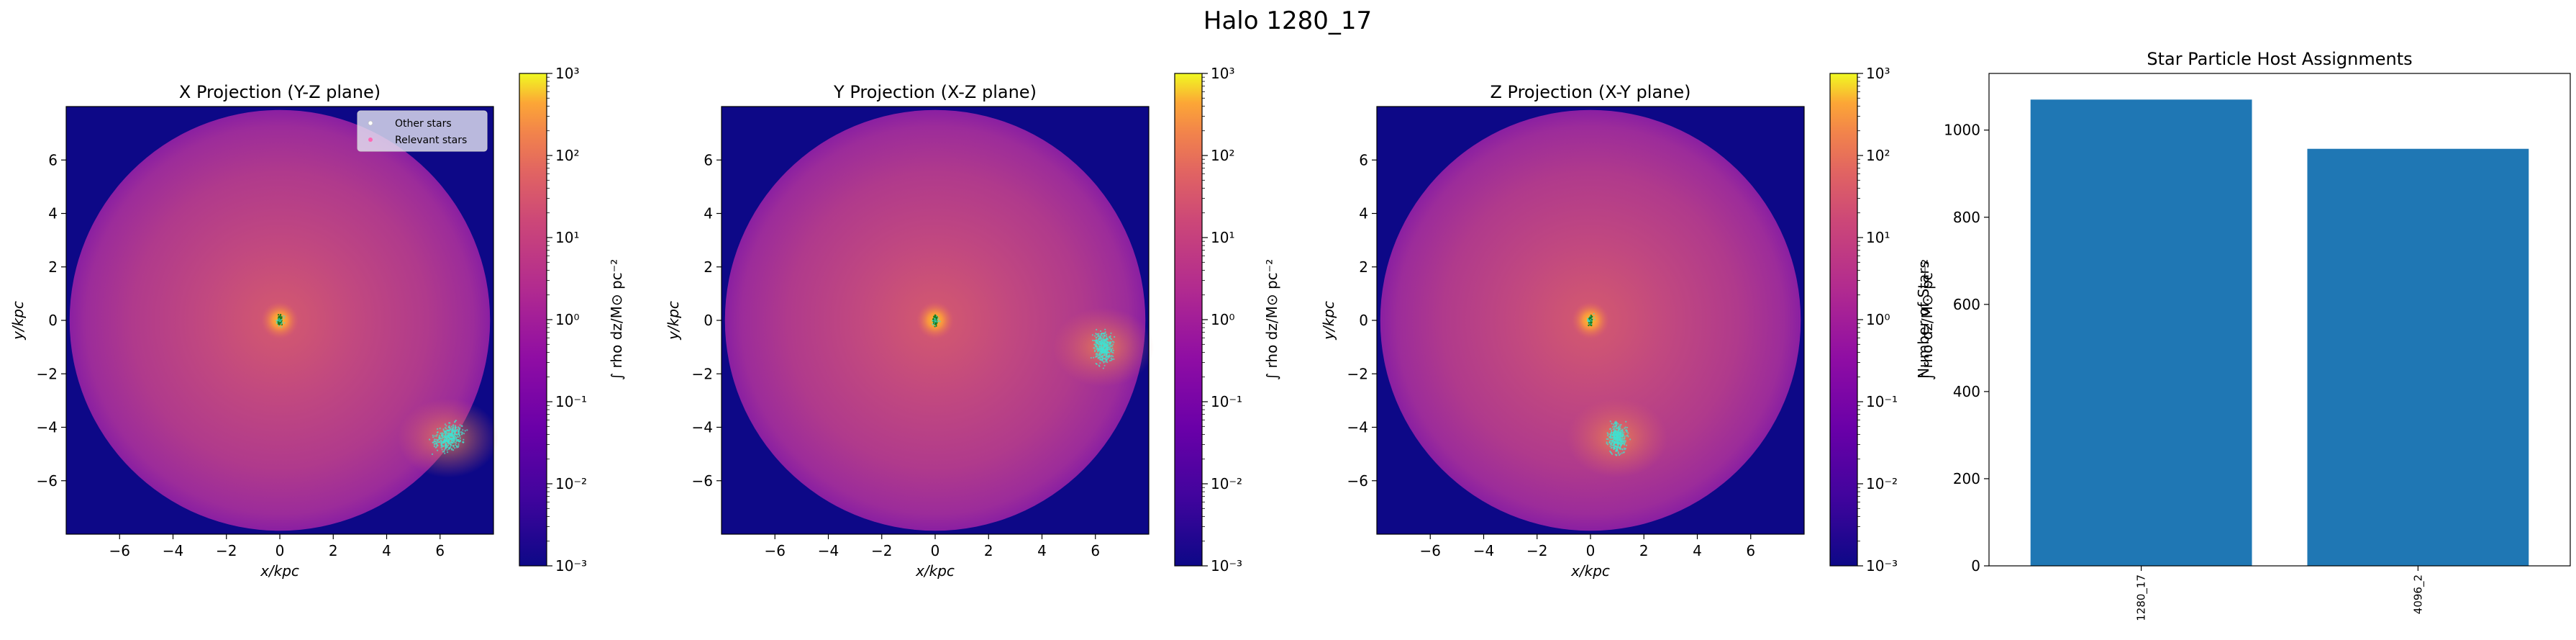  Describe the element at coordinates (278, 315) in the screenshot. I see `star-particle-center` at that location.